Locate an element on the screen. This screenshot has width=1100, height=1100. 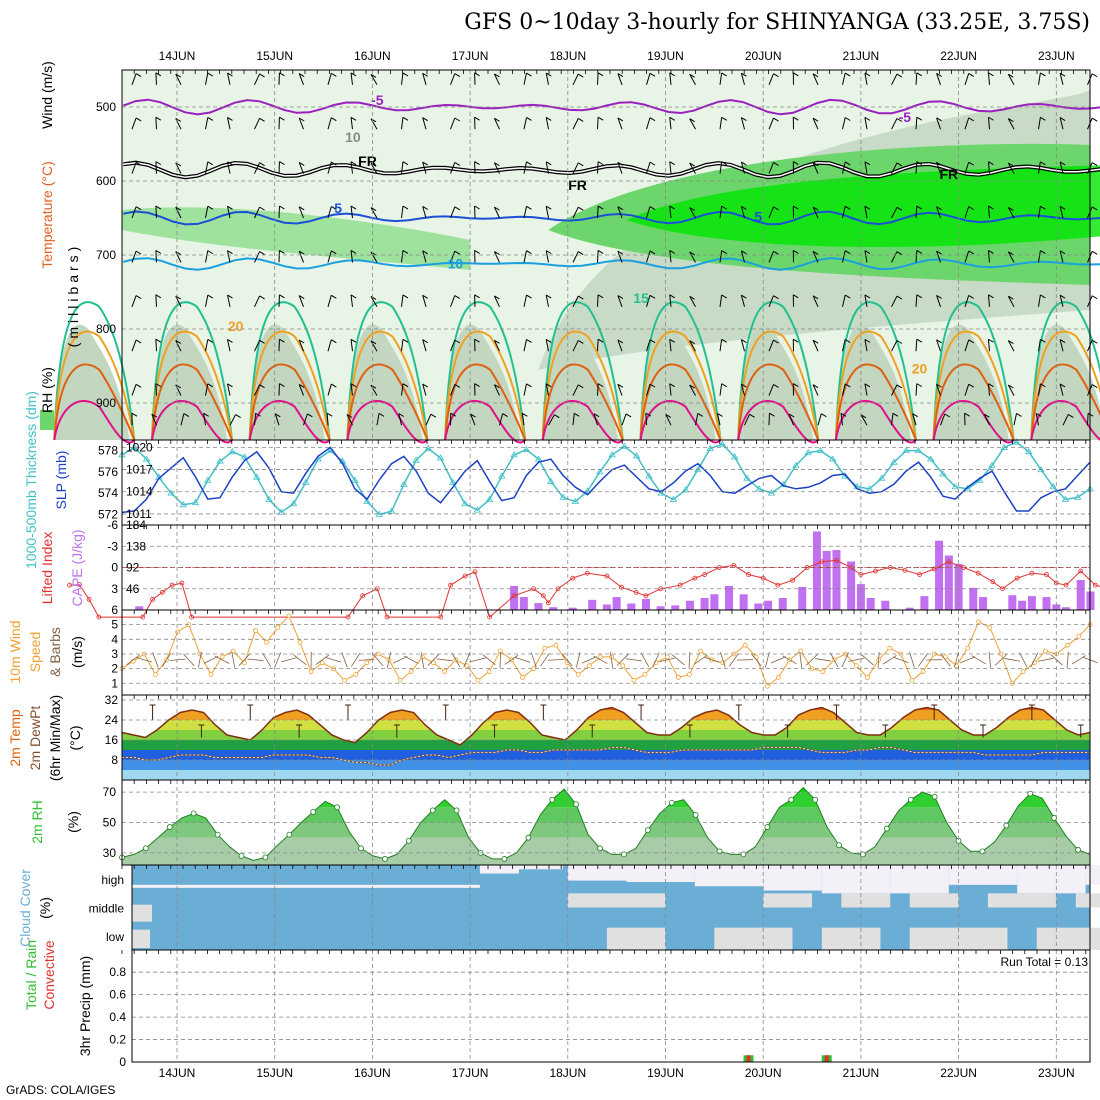
rh-mid-bump is located at coordinates (483, 382).